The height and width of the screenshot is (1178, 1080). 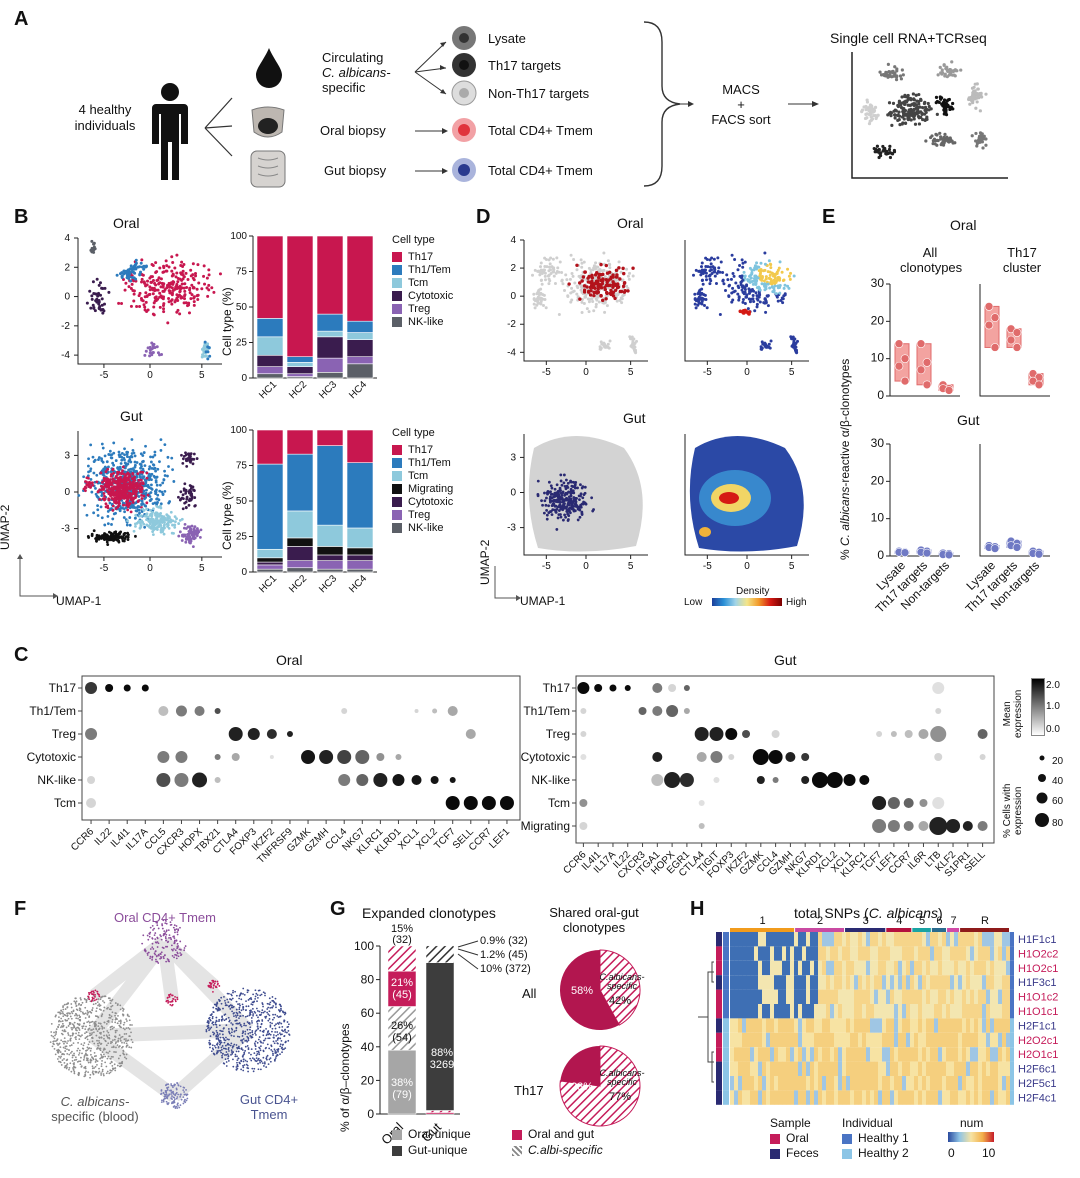 I want to click on mean-tick-1: 1.0, so click(x=1053, y=706).